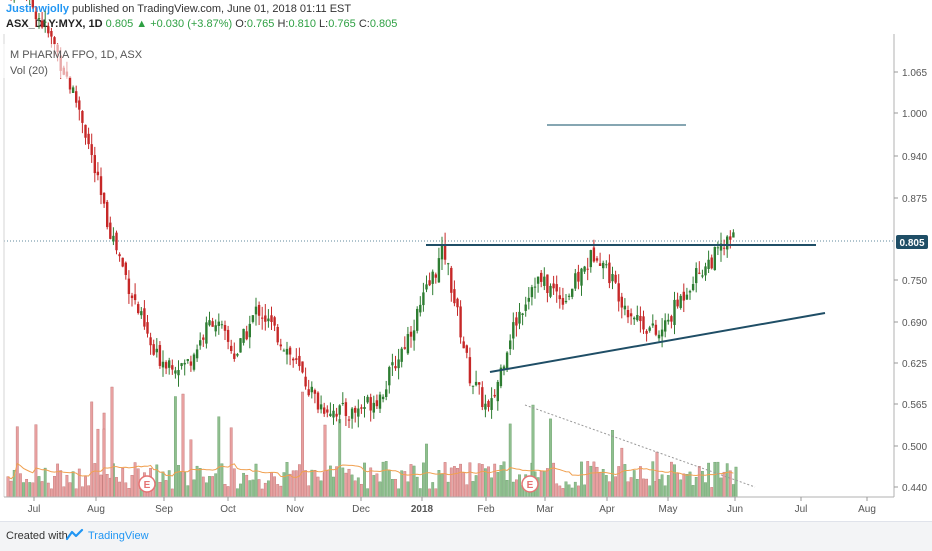  Describe the element at coordinates (867, 509) in the screenshot. I see `time-tick-label: Aug` at that location.